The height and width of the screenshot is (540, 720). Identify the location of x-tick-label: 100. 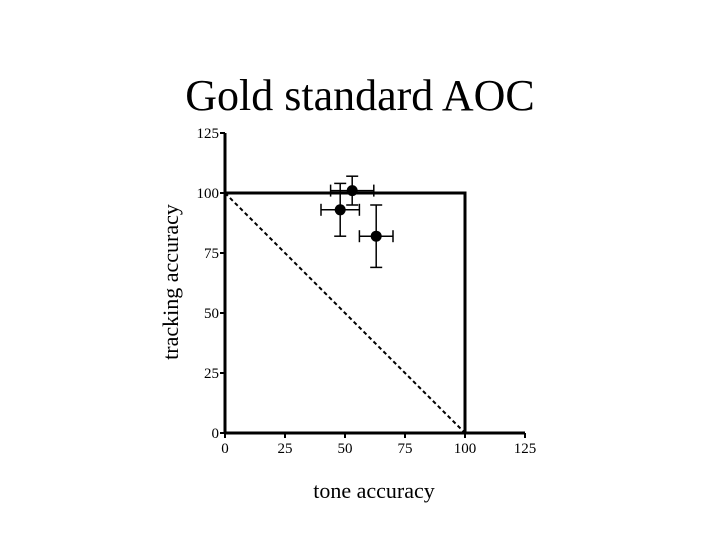
(465, 449).